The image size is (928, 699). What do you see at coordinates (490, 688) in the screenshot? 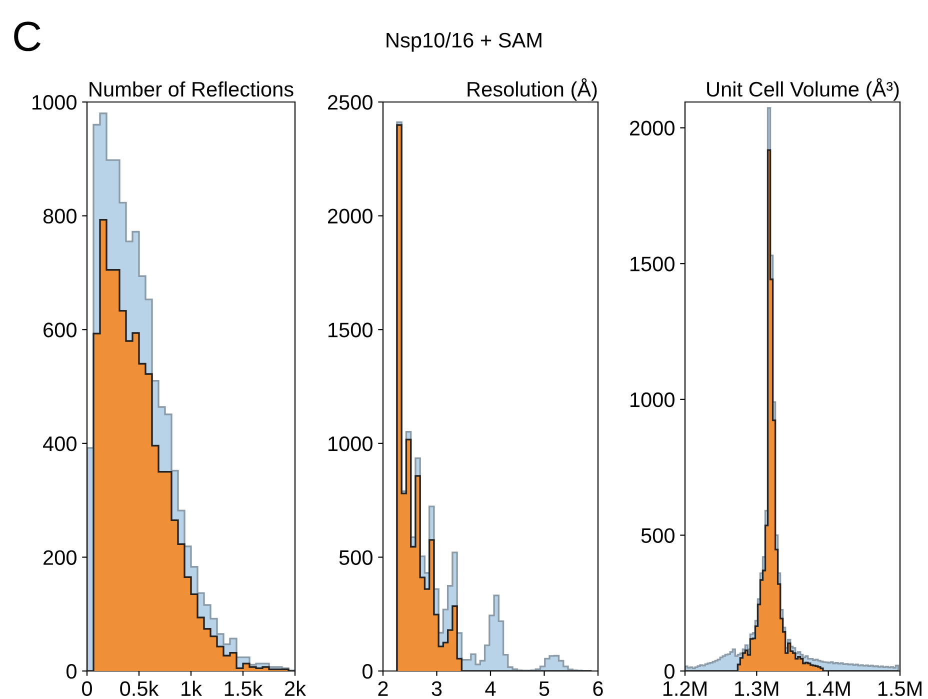
I see `x-tick-label: 4` at bounding box center [490, 688].